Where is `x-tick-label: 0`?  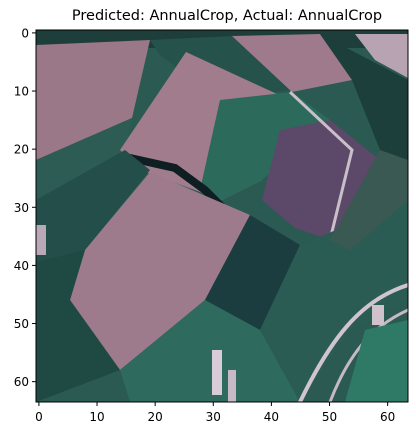 x-tick-label: 0 is located at coordinates (39, 417).